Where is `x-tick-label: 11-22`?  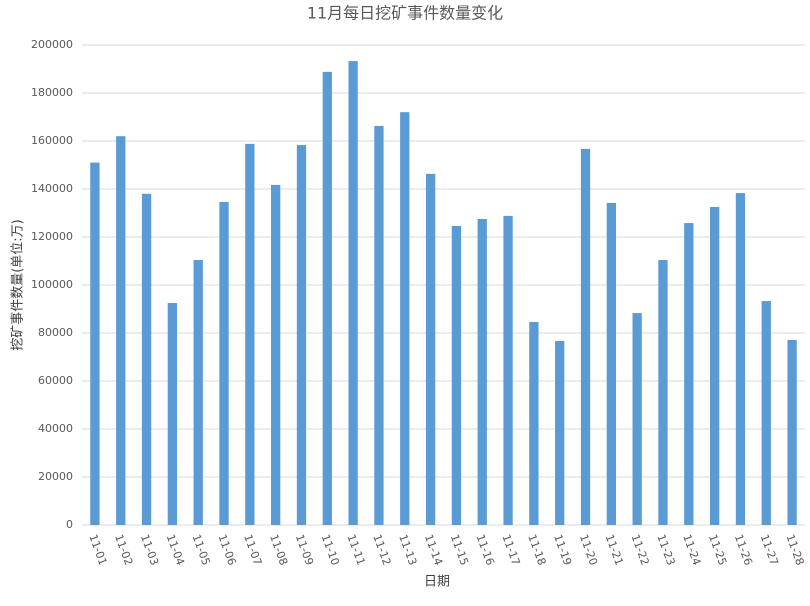
x-tick-label: 11-22 is located at coordinates (640, 550).